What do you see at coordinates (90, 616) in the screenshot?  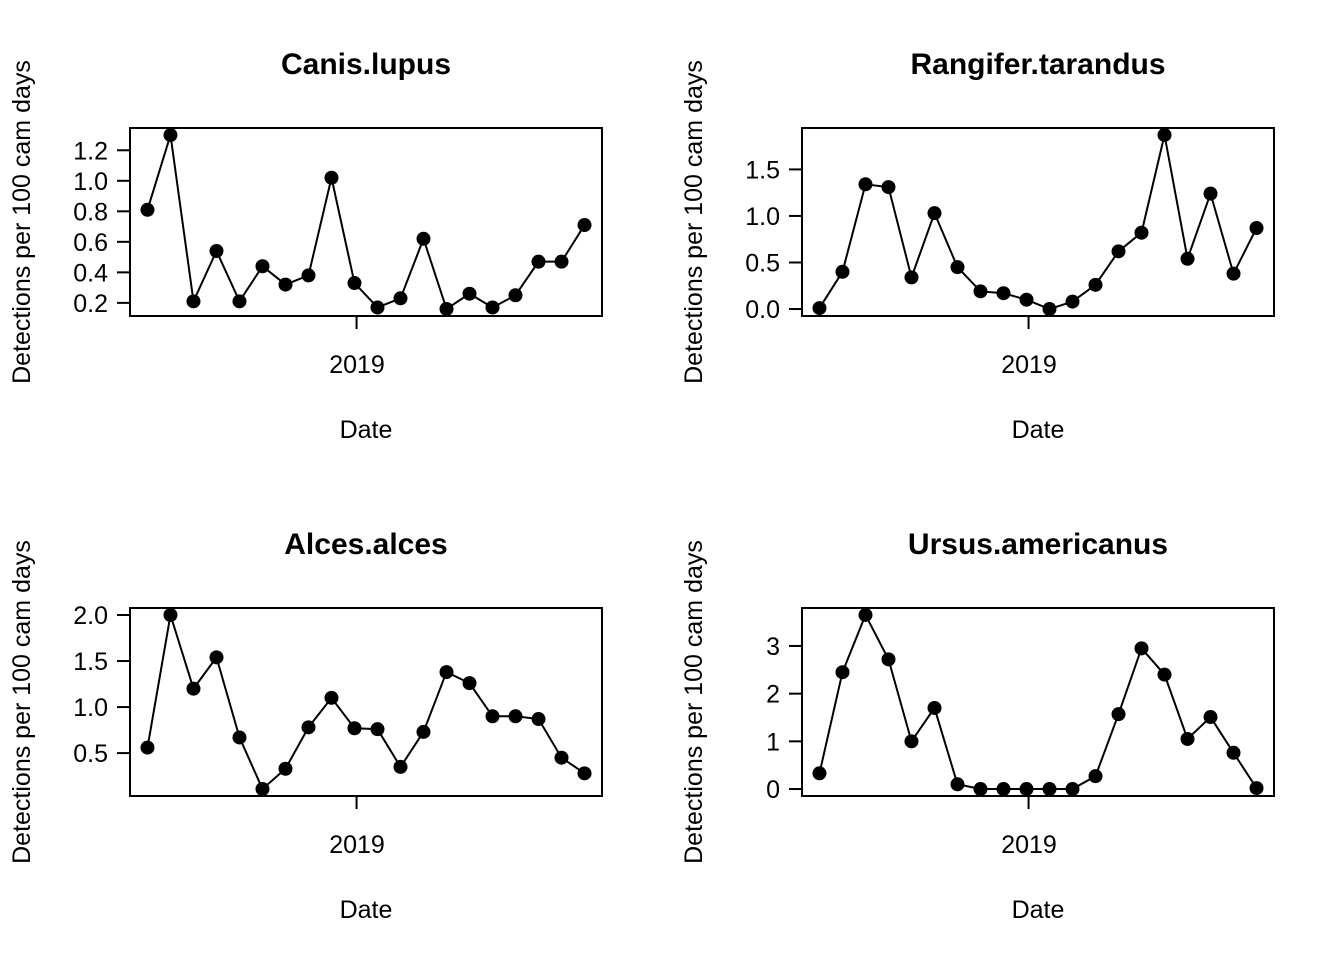 I see `y-tick-label: 2.0` at bounding box center [90, 616].